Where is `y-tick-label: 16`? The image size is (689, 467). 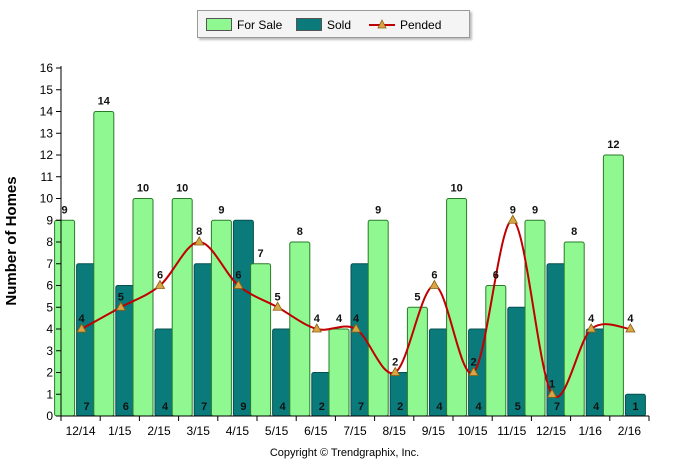 y-tick-label: 16 is located at coordinates (47, 68).